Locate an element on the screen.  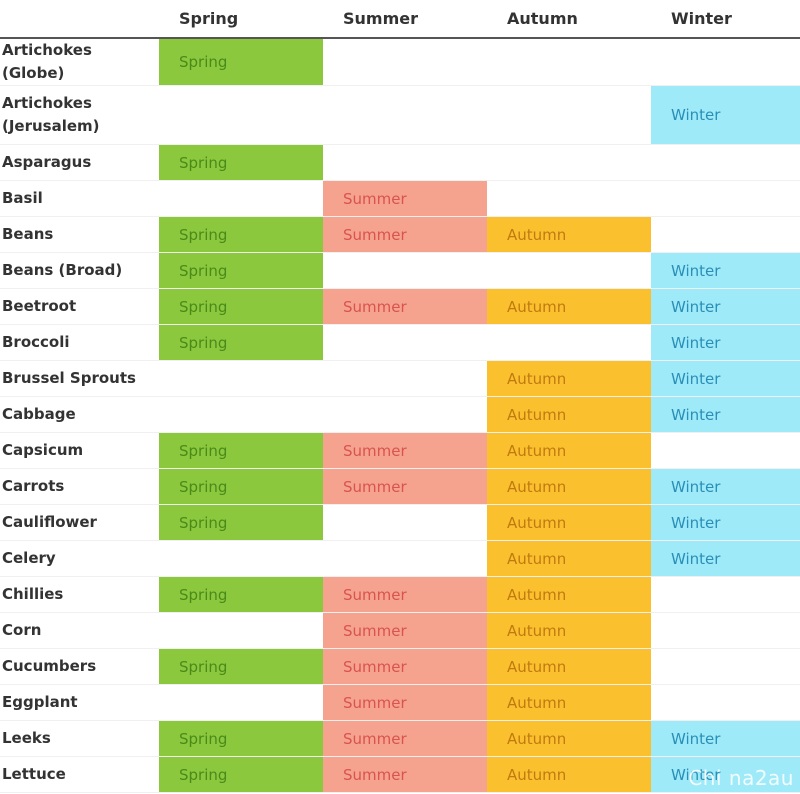
vegetable-name: Cucumbers is located at coordinates (79, 666).